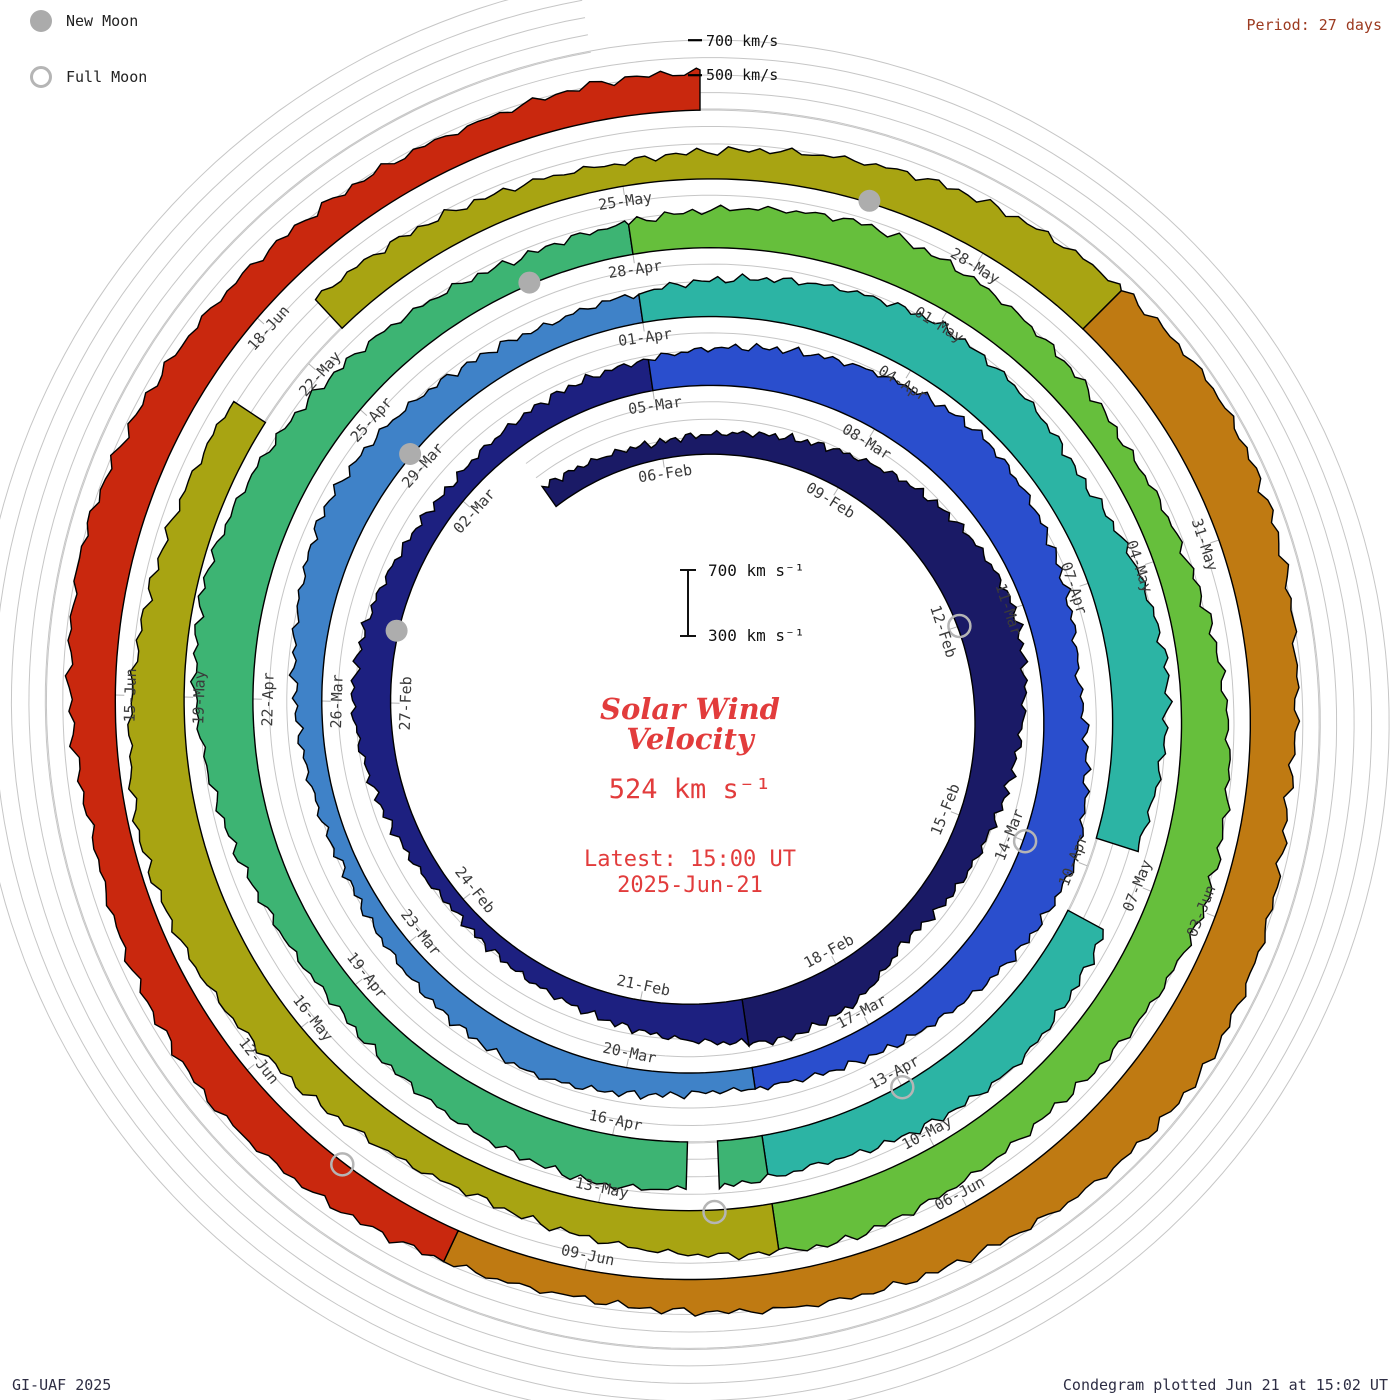 This screenshot has height=1400, width=1400. Describe the element at coordinates (645, 337) in the screenshot. I see `date-label: 01-Apr` at that location.